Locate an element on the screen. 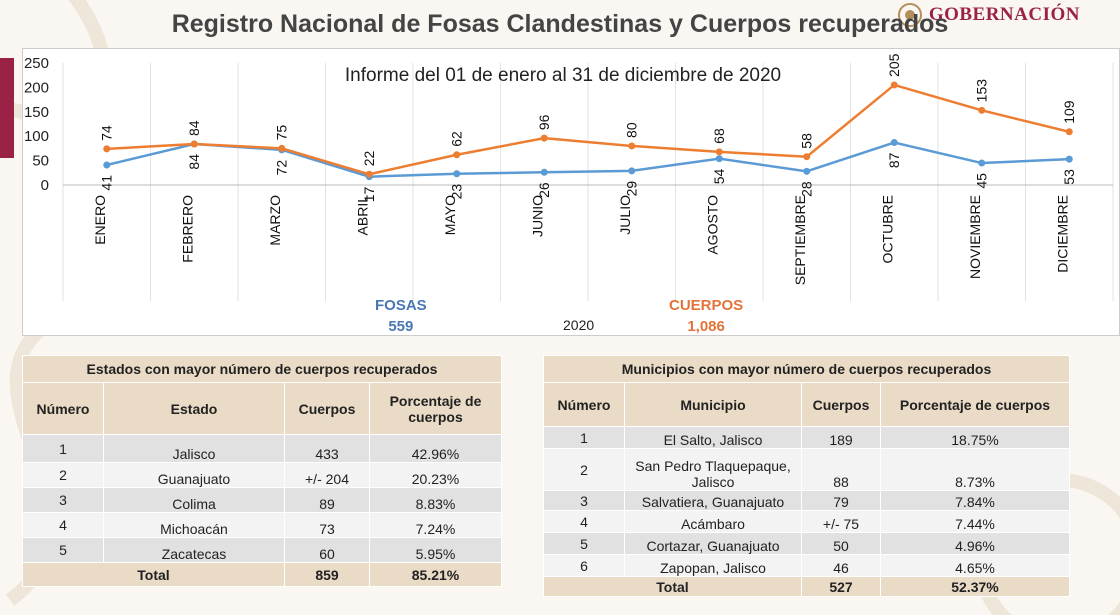  states-cell-percent: 7.24% is located at coordinates (435, 525).